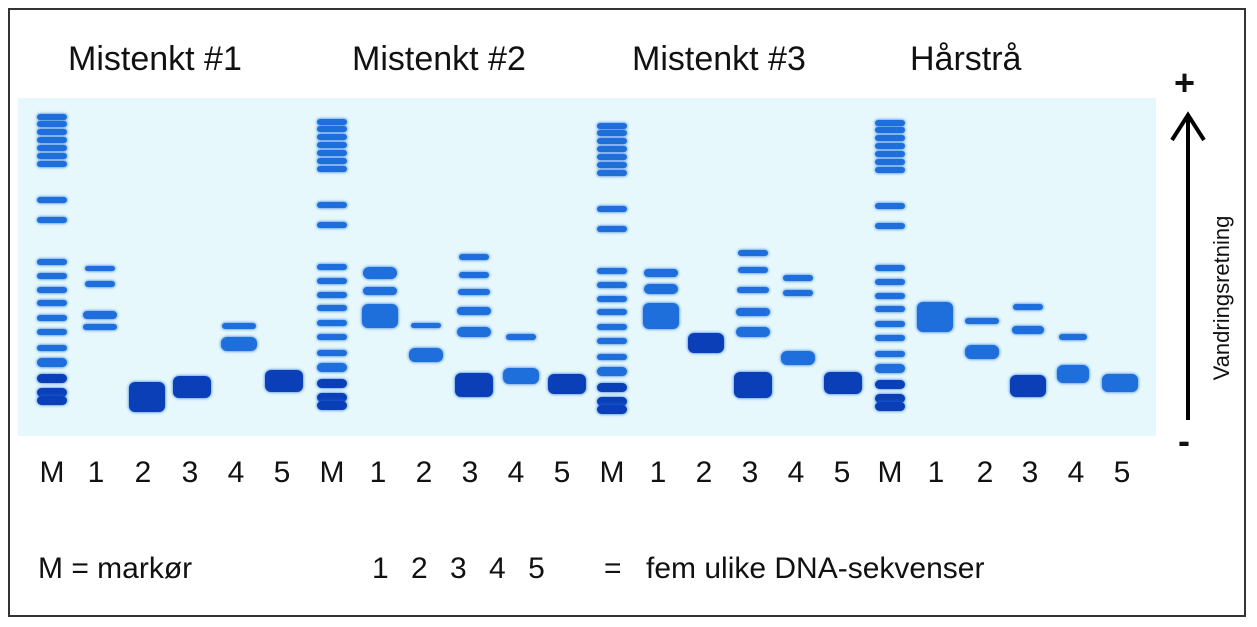  Describe the element at coordinates (567, 384) in the screenshot. I see `suspect2-lane5-band` at that location.